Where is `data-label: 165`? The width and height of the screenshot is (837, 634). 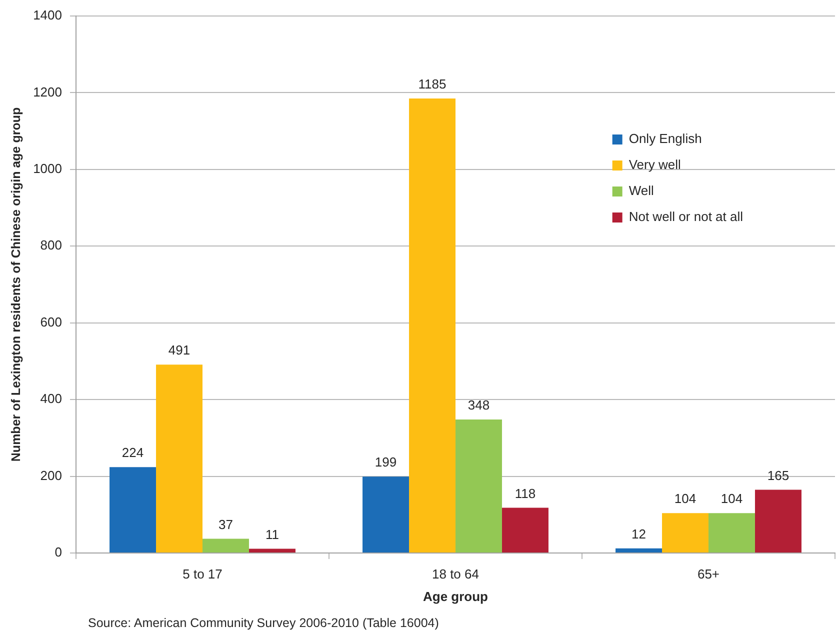 data-label: 165 is located at coordinates (778, 475).